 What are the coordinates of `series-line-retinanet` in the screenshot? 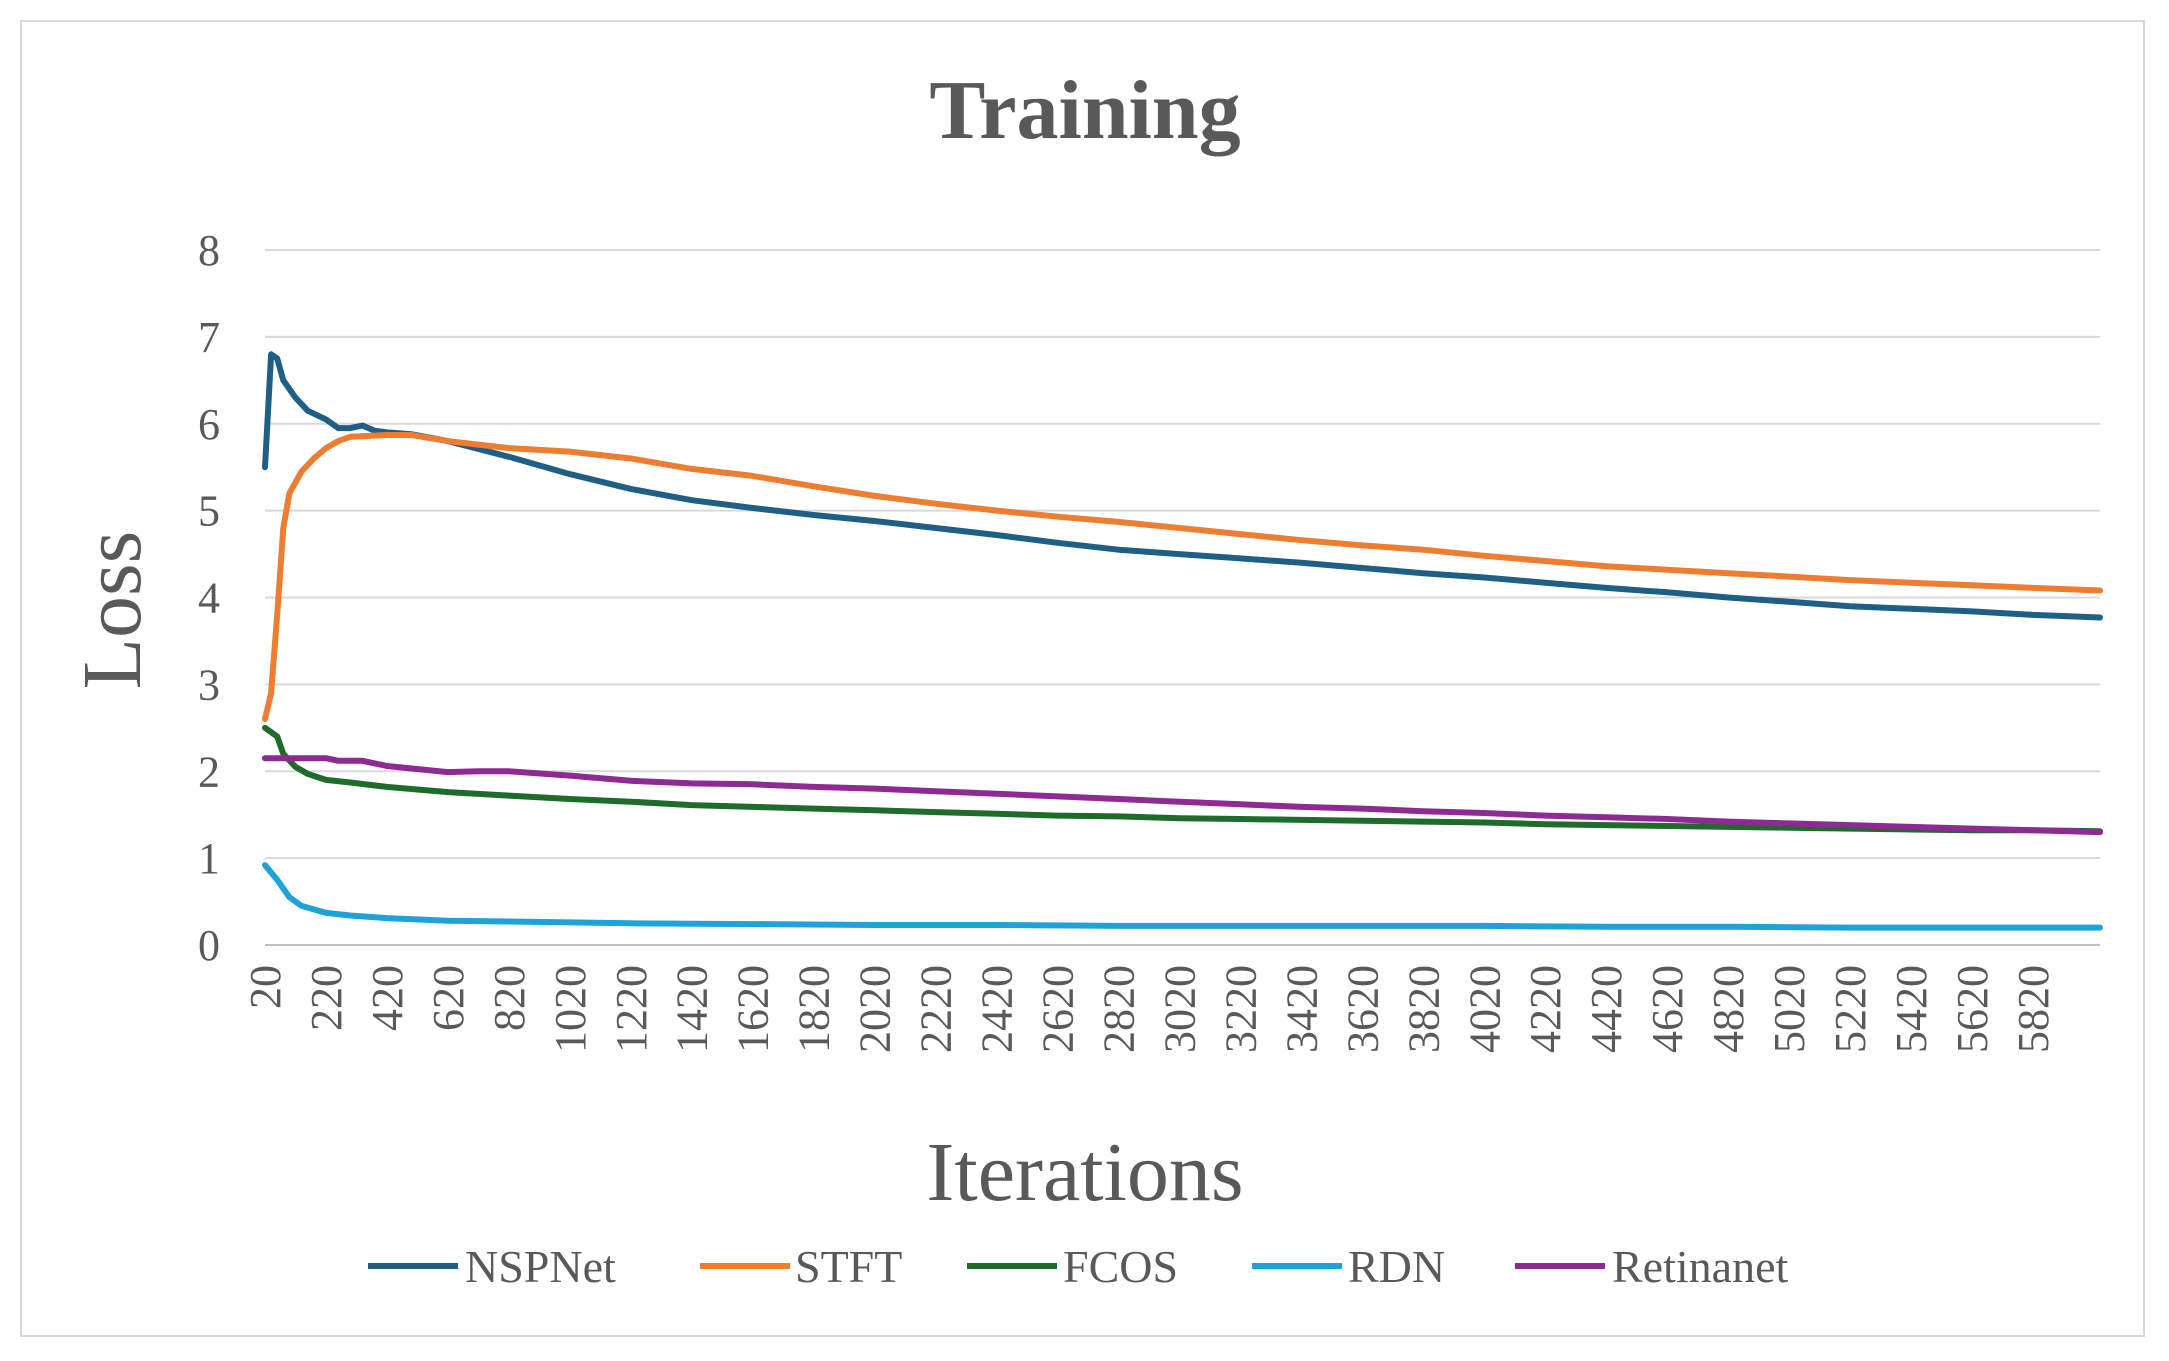 It's located at (1182, 795).